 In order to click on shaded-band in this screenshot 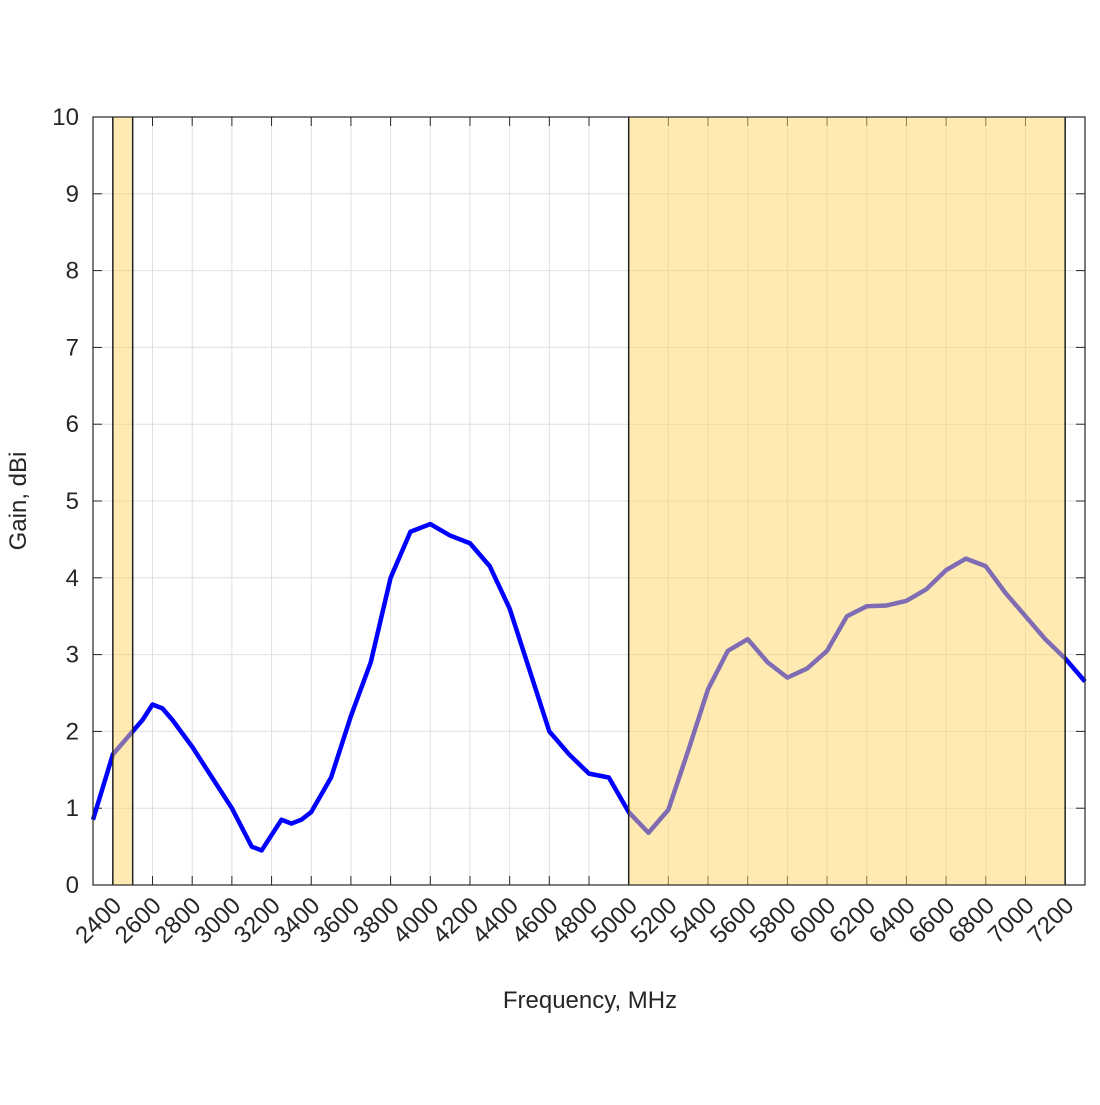, I will do `click(122, 501)`.